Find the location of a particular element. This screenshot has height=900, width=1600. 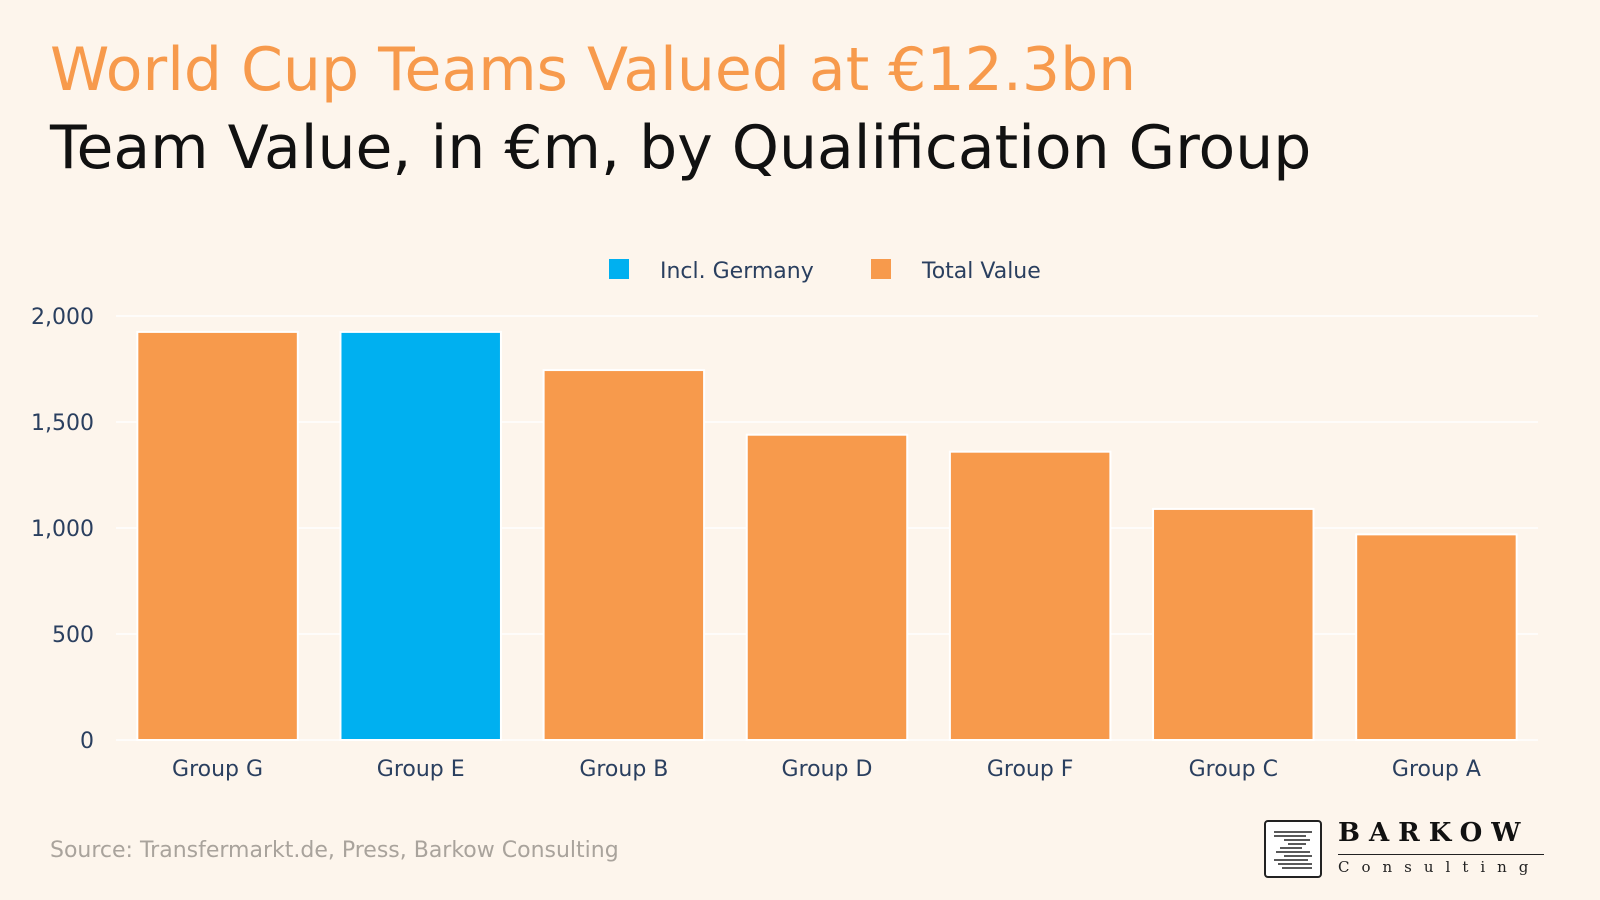

x-tick-label: Group D is located at coordinates (827, 769).